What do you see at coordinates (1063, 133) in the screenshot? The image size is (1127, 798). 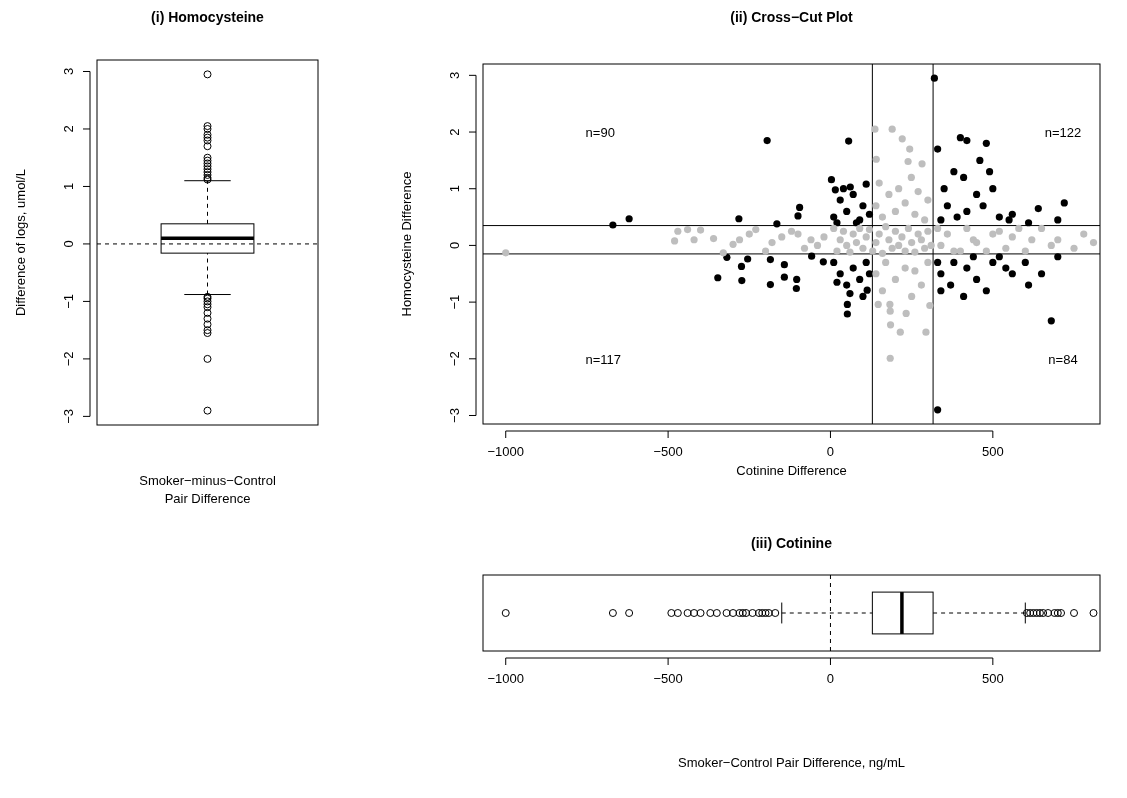 I see `annotation: n=122` at bounding box center [1063, 133].